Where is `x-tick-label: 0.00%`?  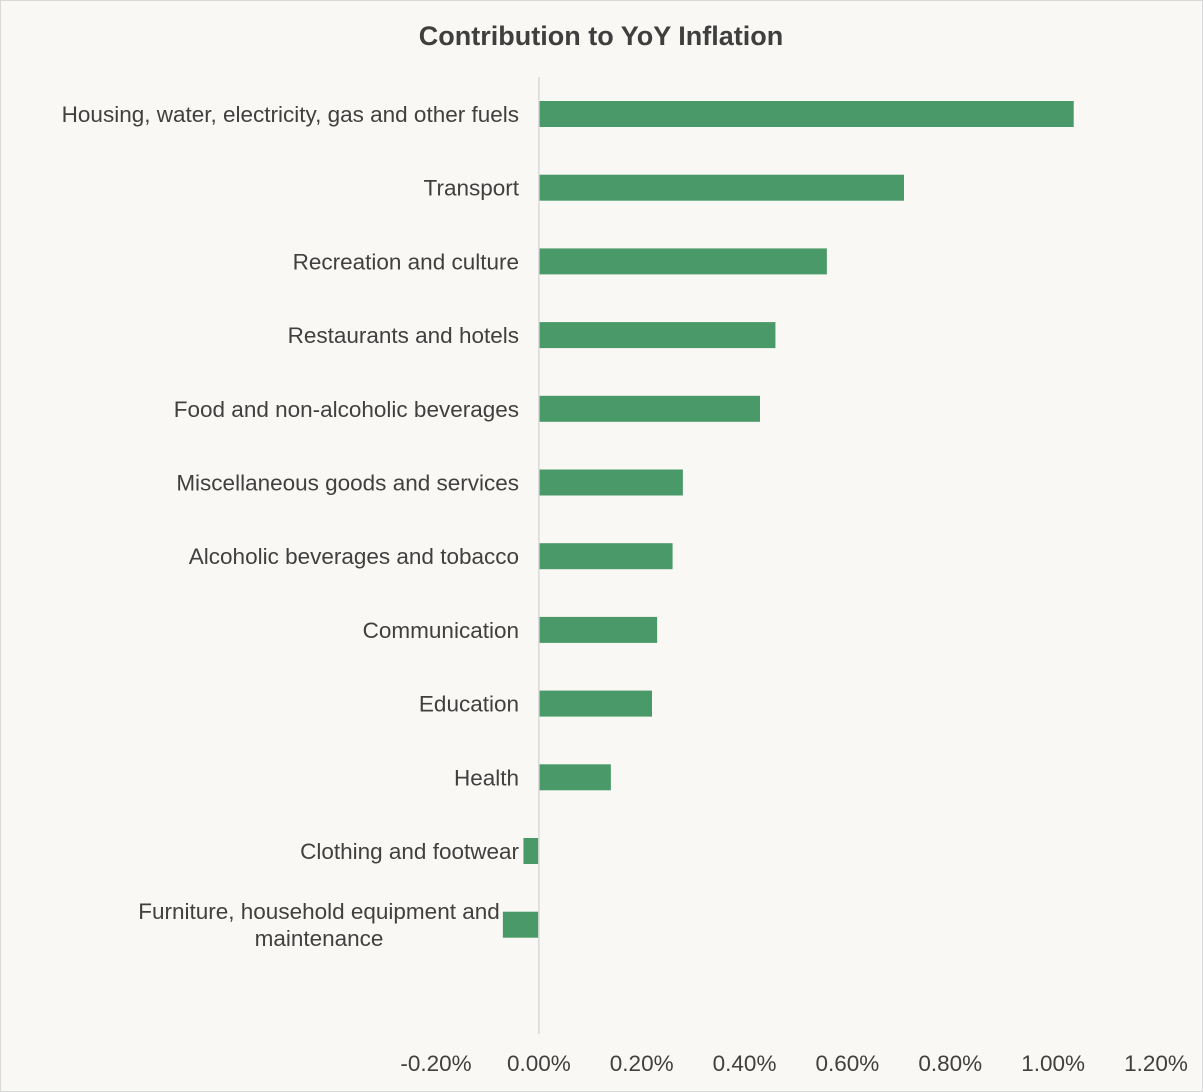 x-tick-label: 0.00% is located at coordinates (539, 1063).